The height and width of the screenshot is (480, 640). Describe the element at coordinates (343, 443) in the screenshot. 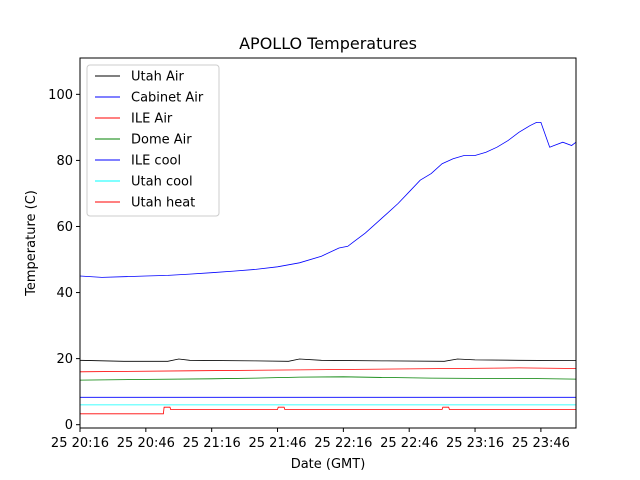

I see `x-tick-label: 25 22:16` at that location.